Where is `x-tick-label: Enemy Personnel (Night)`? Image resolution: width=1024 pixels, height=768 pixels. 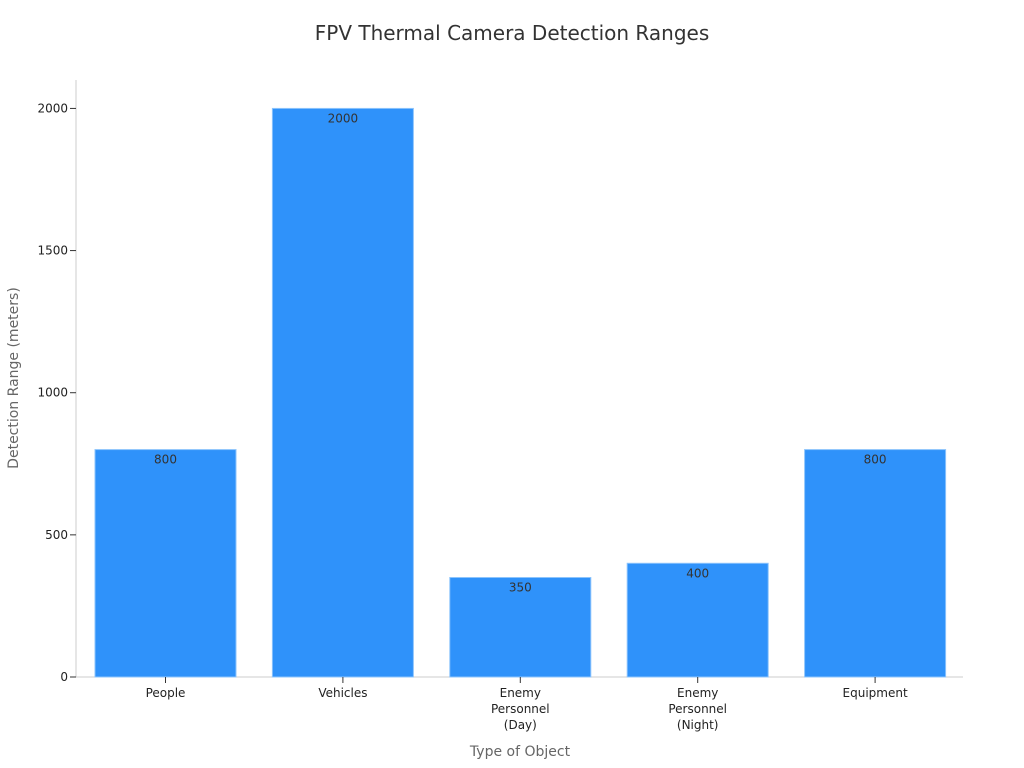 x-tick-label: Enemy Personnel (Night) is located at coordinates (697, 709).